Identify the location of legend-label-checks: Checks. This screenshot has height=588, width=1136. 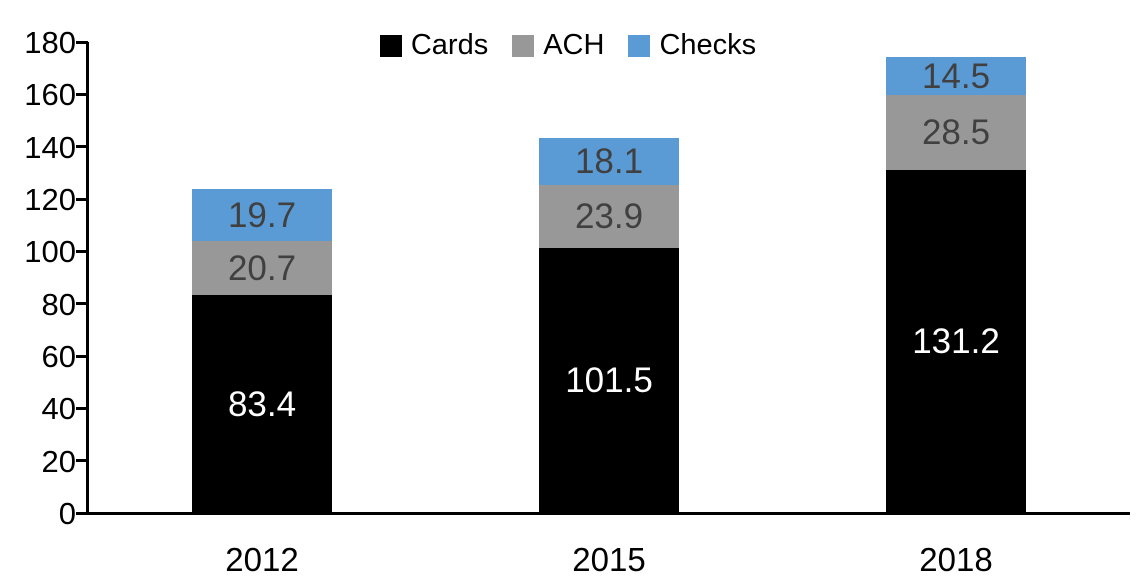
(708, 45).